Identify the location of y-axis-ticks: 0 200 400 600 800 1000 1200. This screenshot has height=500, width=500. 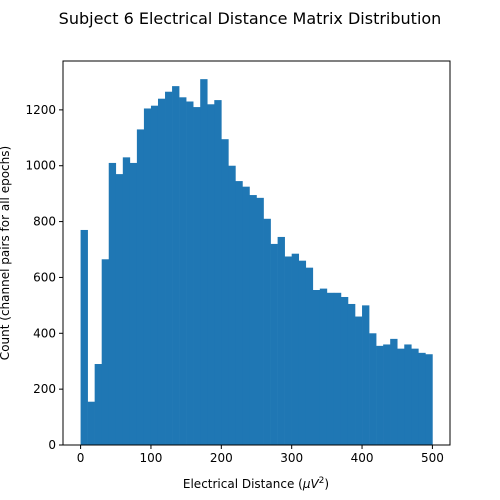
(44, 277).